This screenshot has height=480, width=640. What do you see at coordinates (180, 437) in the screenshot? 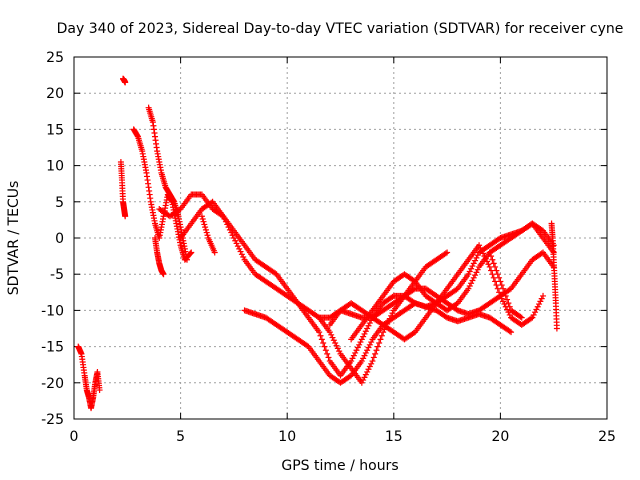
I see `x-tick-label: 5` at bounding box center [180, 437].